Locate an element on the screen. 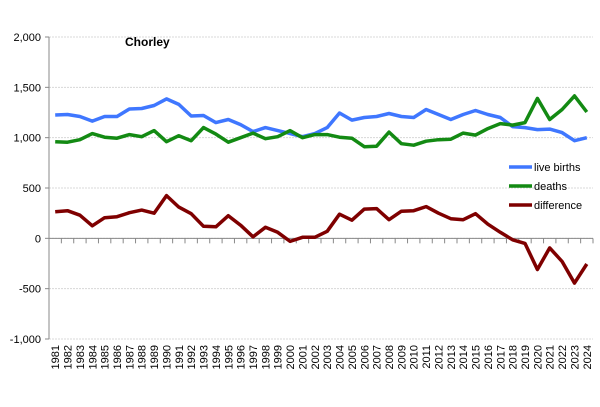 The height and width of the screenshot is (407, 600). y-tick-label: -500 is located at coordinates (30, 290).